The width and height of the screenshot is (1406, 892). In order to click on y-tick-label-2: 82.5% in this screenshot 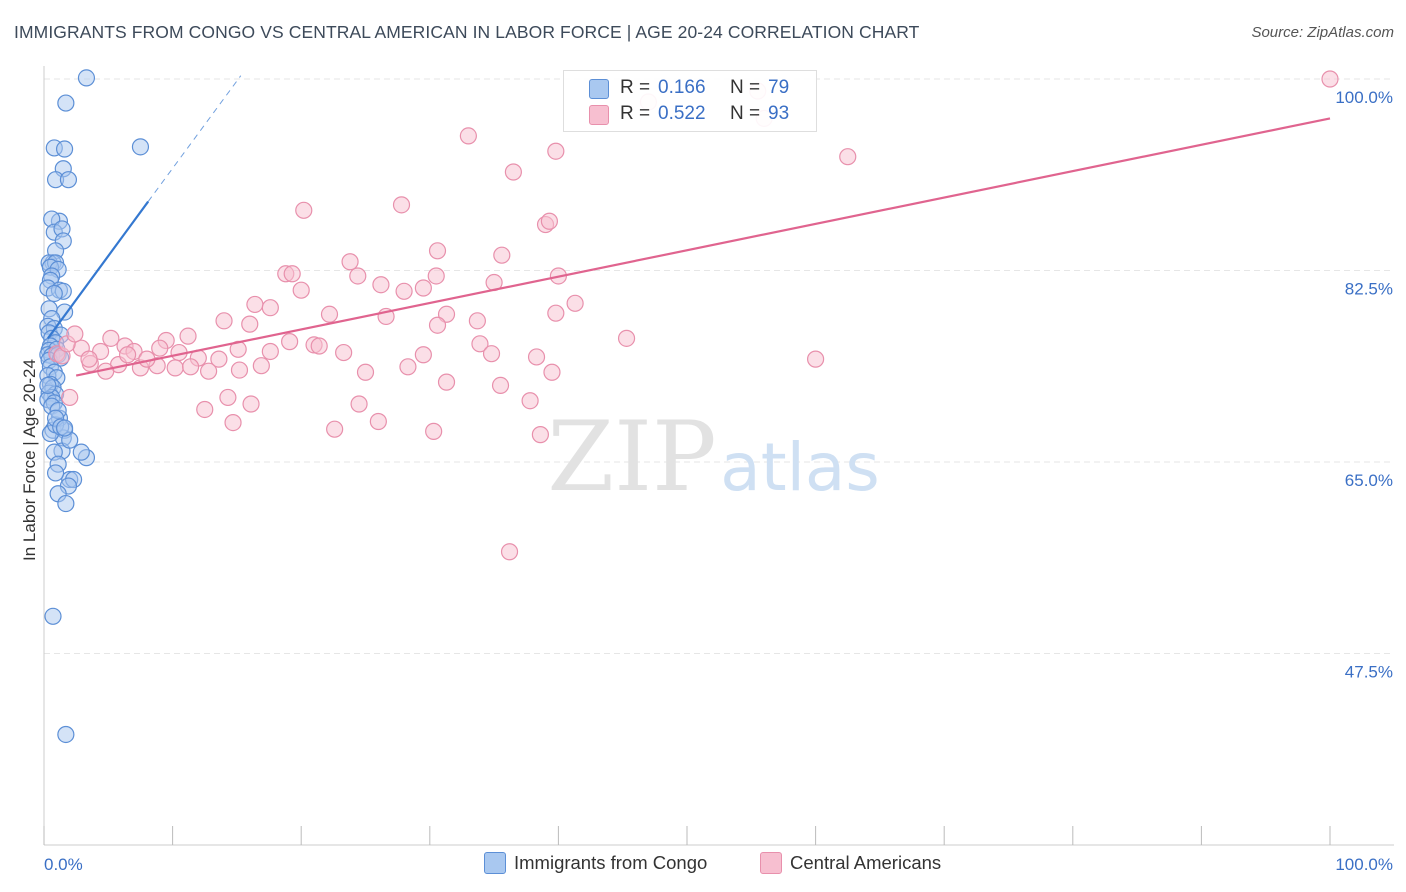, I will do `click(1369, 289)`.